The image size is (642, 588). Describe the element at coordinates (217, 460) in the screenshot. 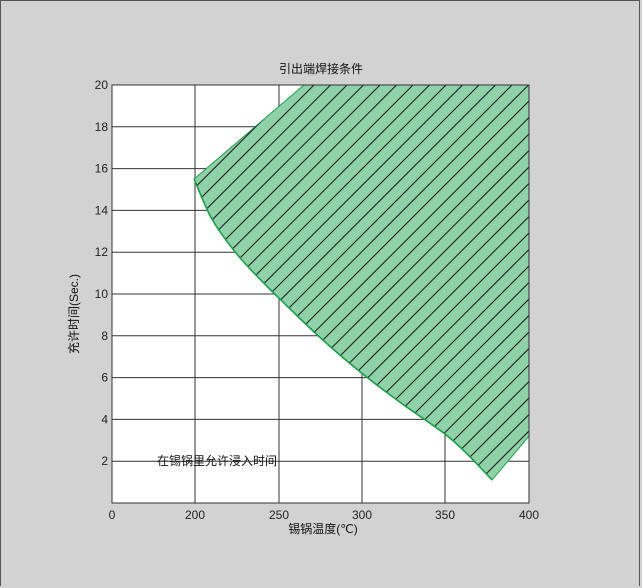

I see `region-annotation: 在锡锅里允许浸入时间` at that location.